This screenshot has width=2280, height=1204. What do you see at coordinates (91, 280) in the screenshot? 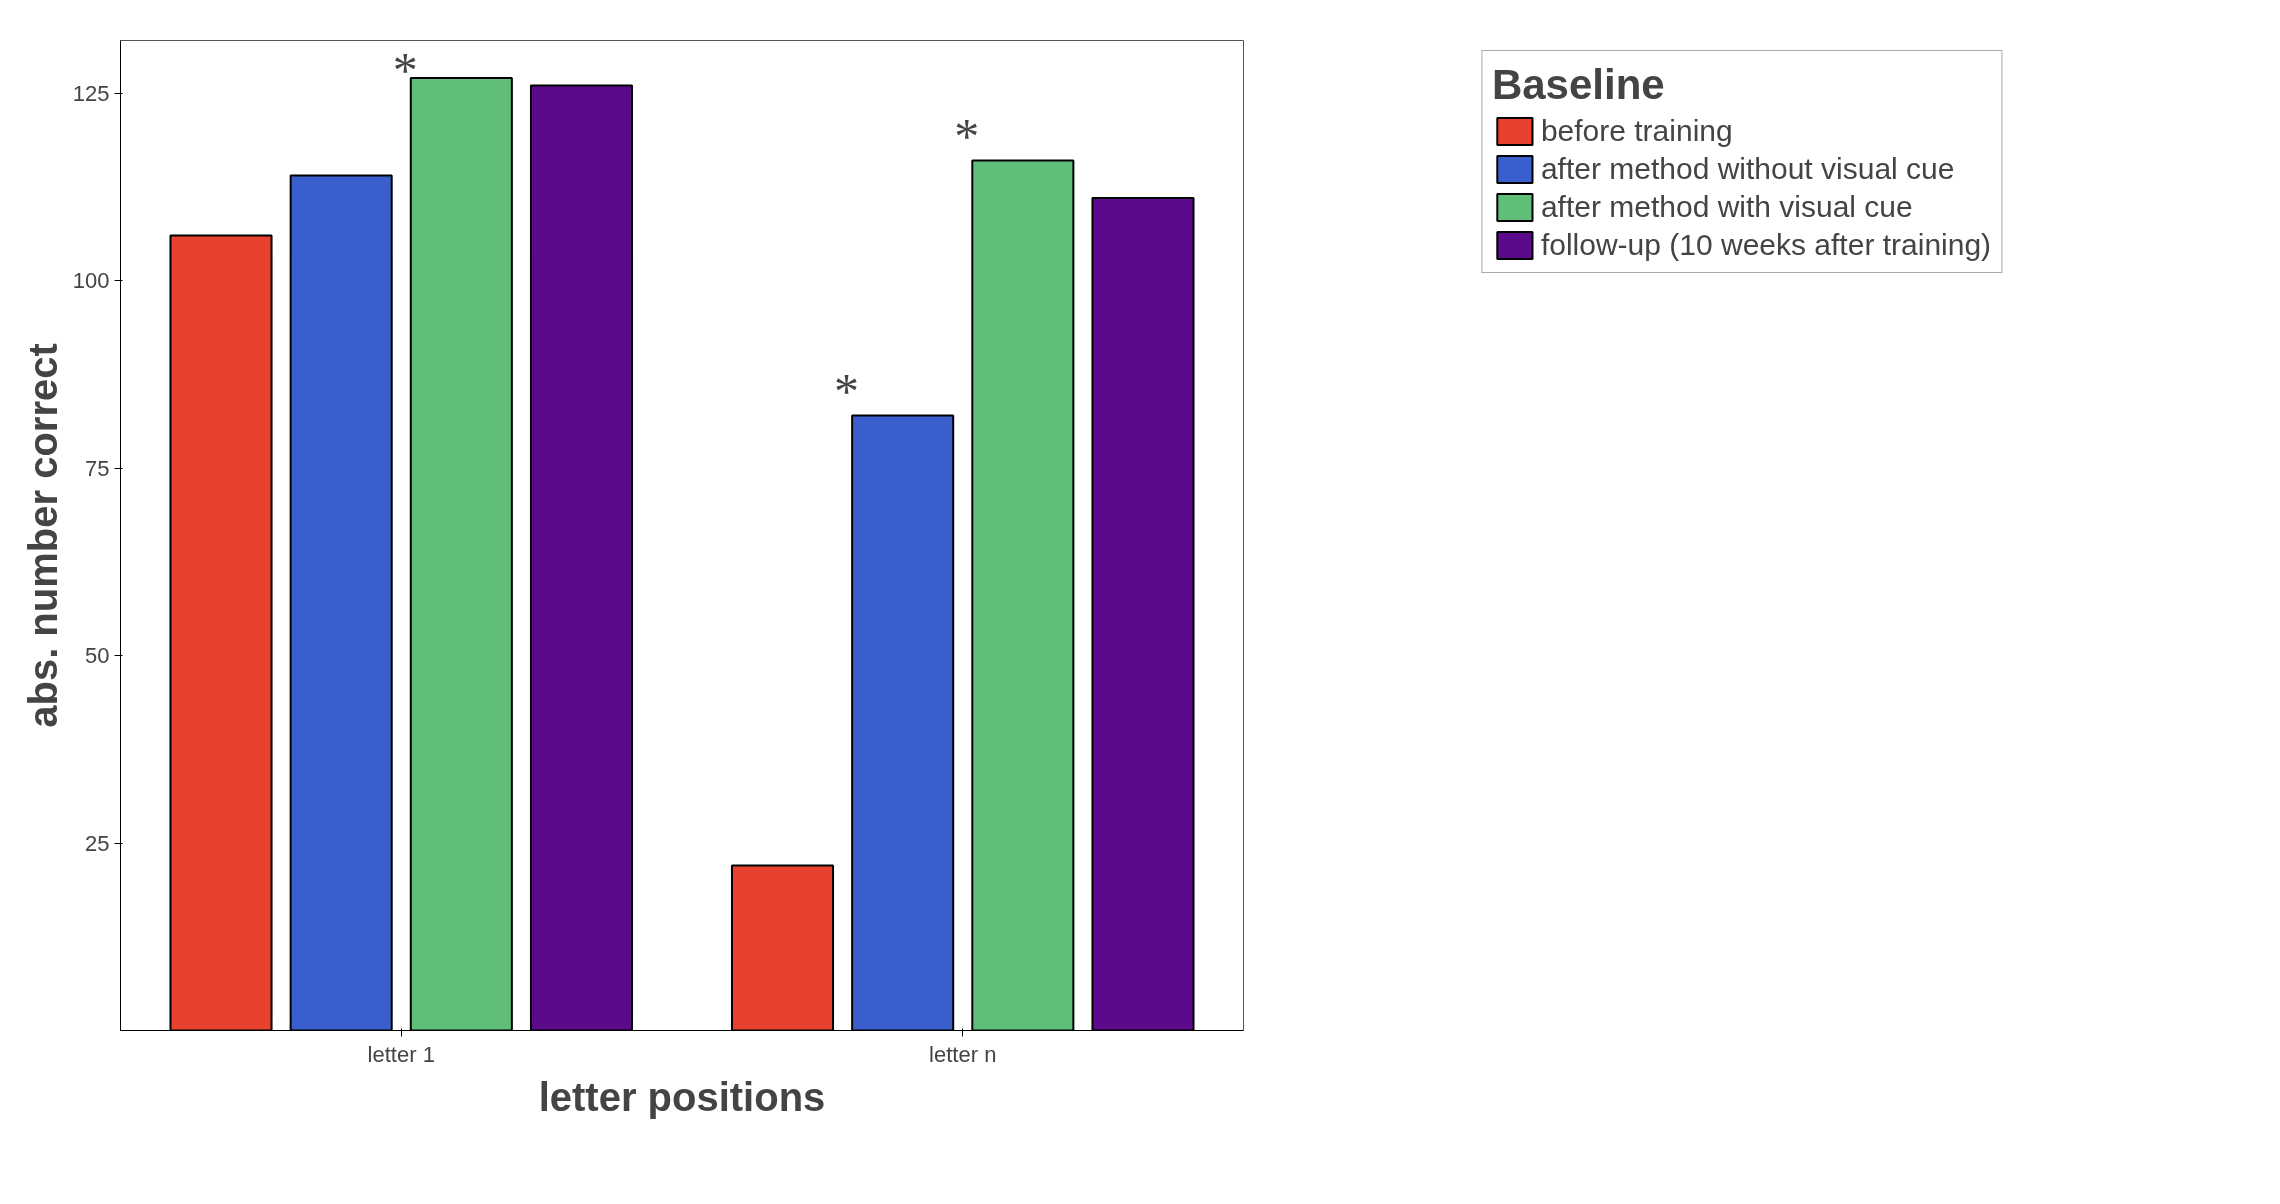
I see `y-tick-label: 100` at bounding box center [91, 280].